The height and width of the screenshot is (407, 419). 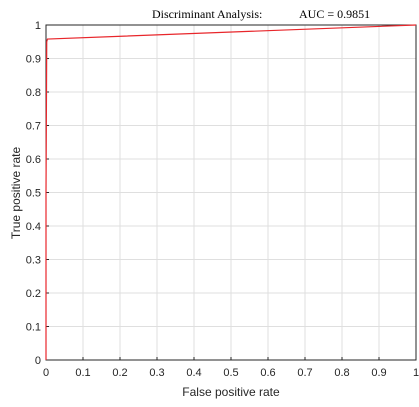 What do you see at coordinates (119, 373) in the screenshot?
I see `x-tick-label: 0.2` at bounding box center [119, 373].